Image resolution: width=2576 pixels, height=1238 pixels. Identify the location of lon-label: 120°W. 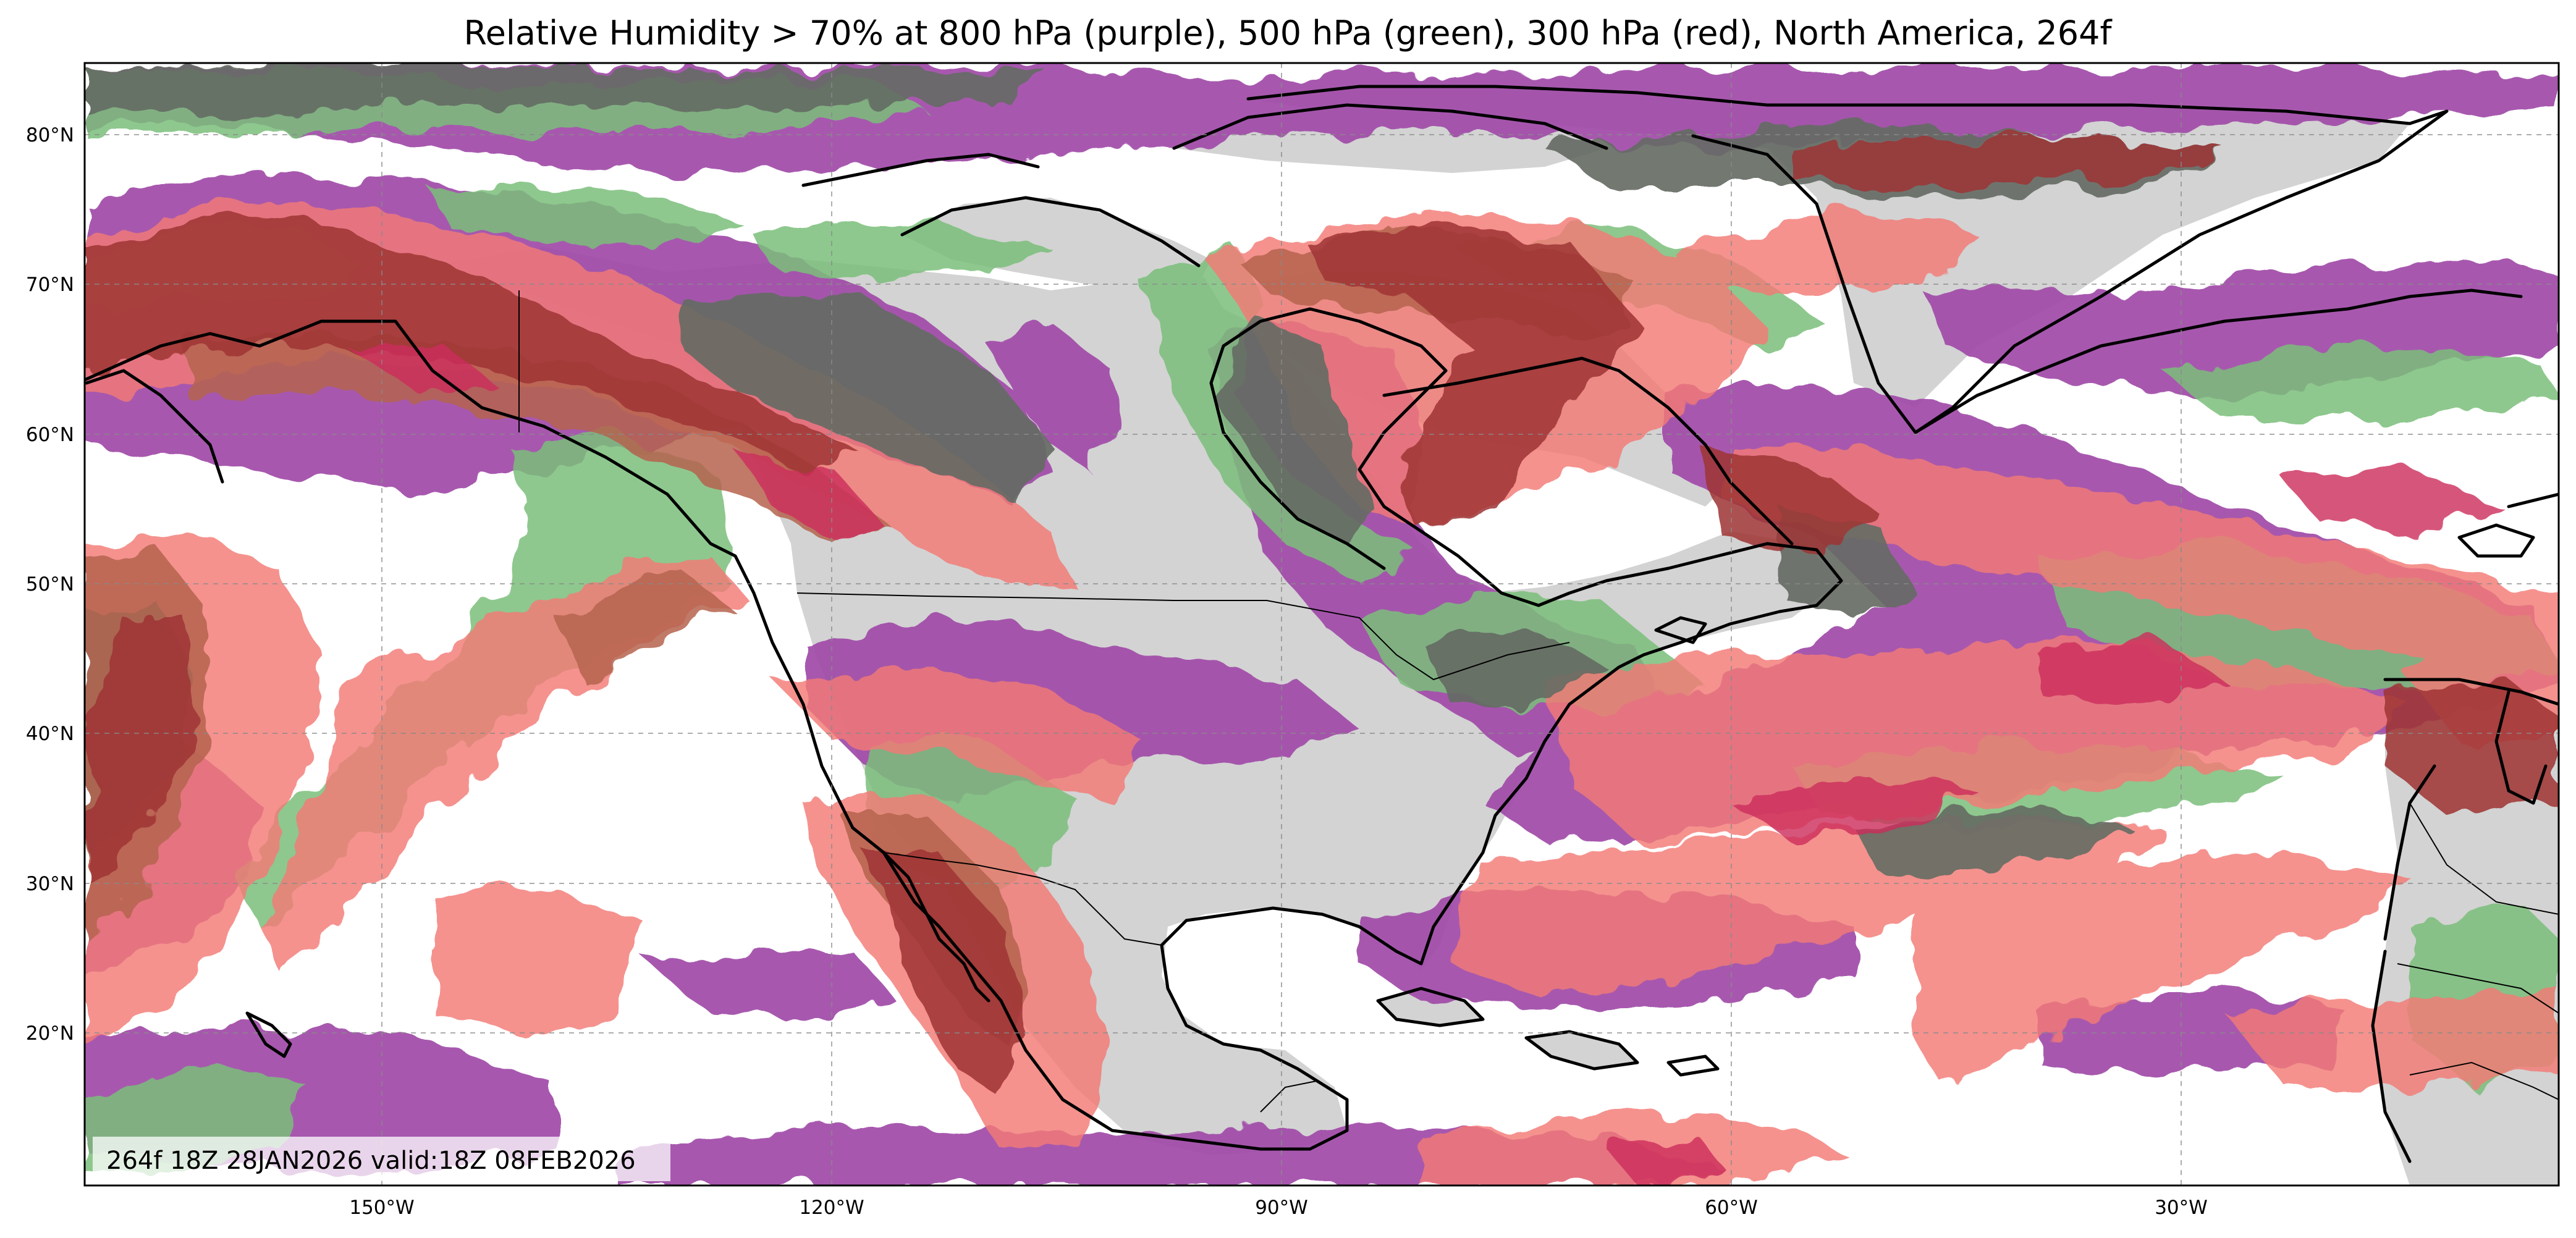
(831, 1208).